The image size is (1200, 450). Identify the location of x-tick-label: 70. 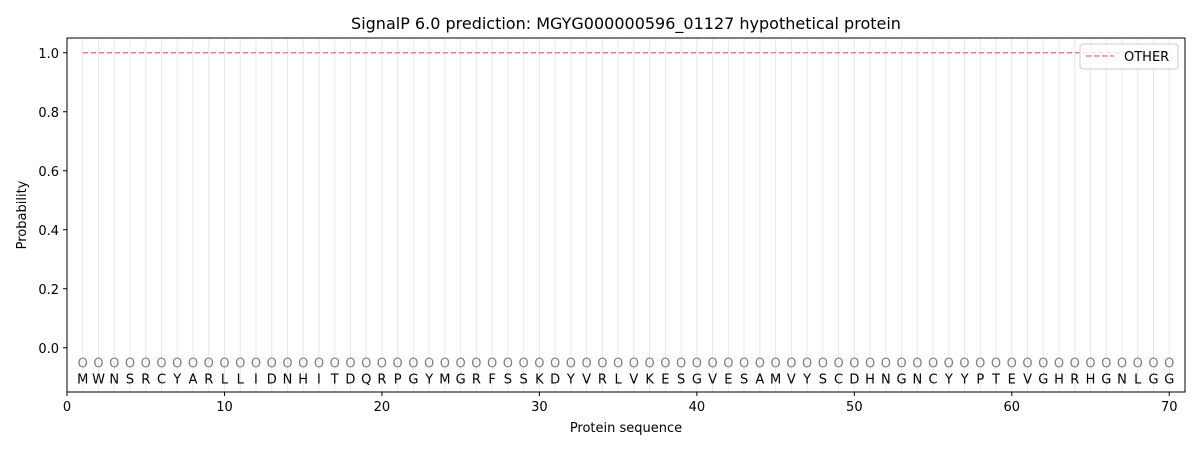
(1169, 407).